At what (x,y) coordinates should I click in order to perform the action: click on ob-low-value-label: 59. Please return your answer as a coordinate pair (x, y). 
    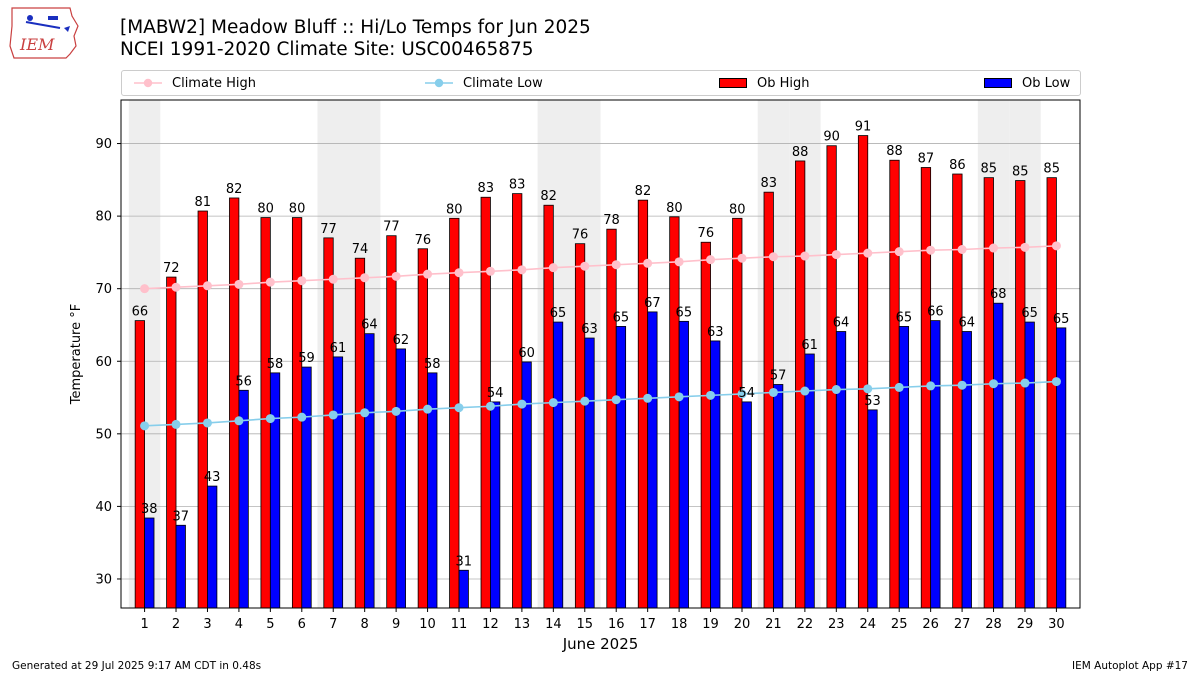
    Looking at the image, I should click on (306, 358).